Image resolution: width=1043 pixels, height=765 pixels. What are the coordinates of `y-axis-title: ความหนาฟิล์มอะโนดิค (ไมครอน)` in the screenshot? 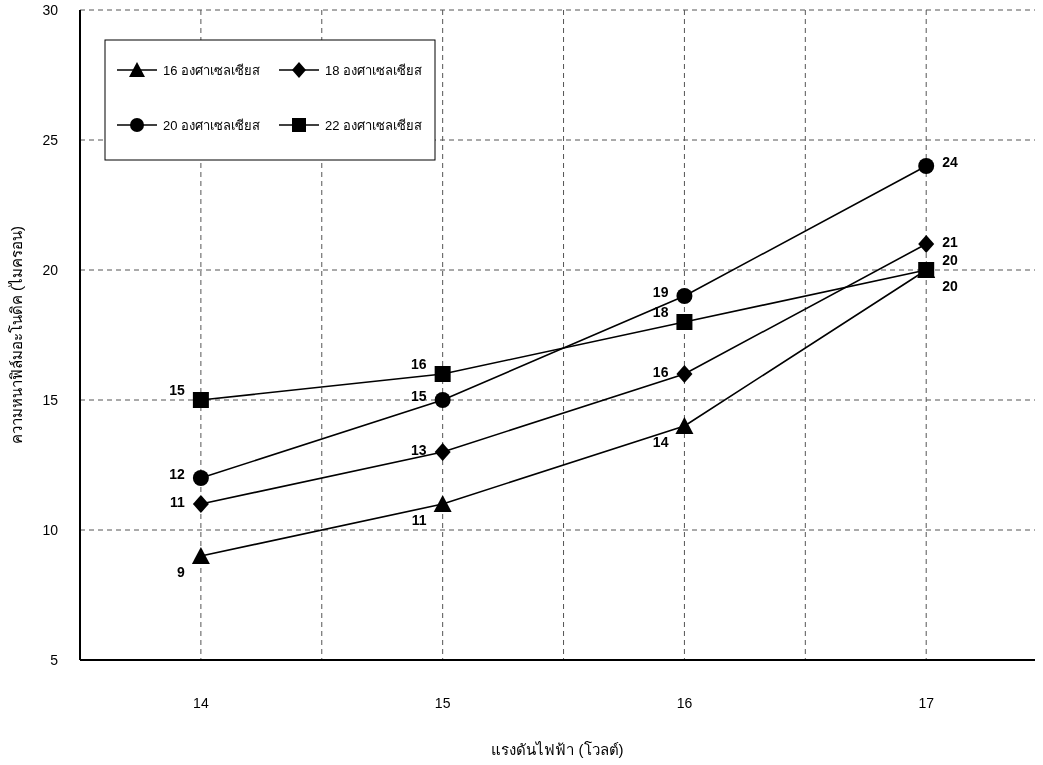 It's located at (16, 335).